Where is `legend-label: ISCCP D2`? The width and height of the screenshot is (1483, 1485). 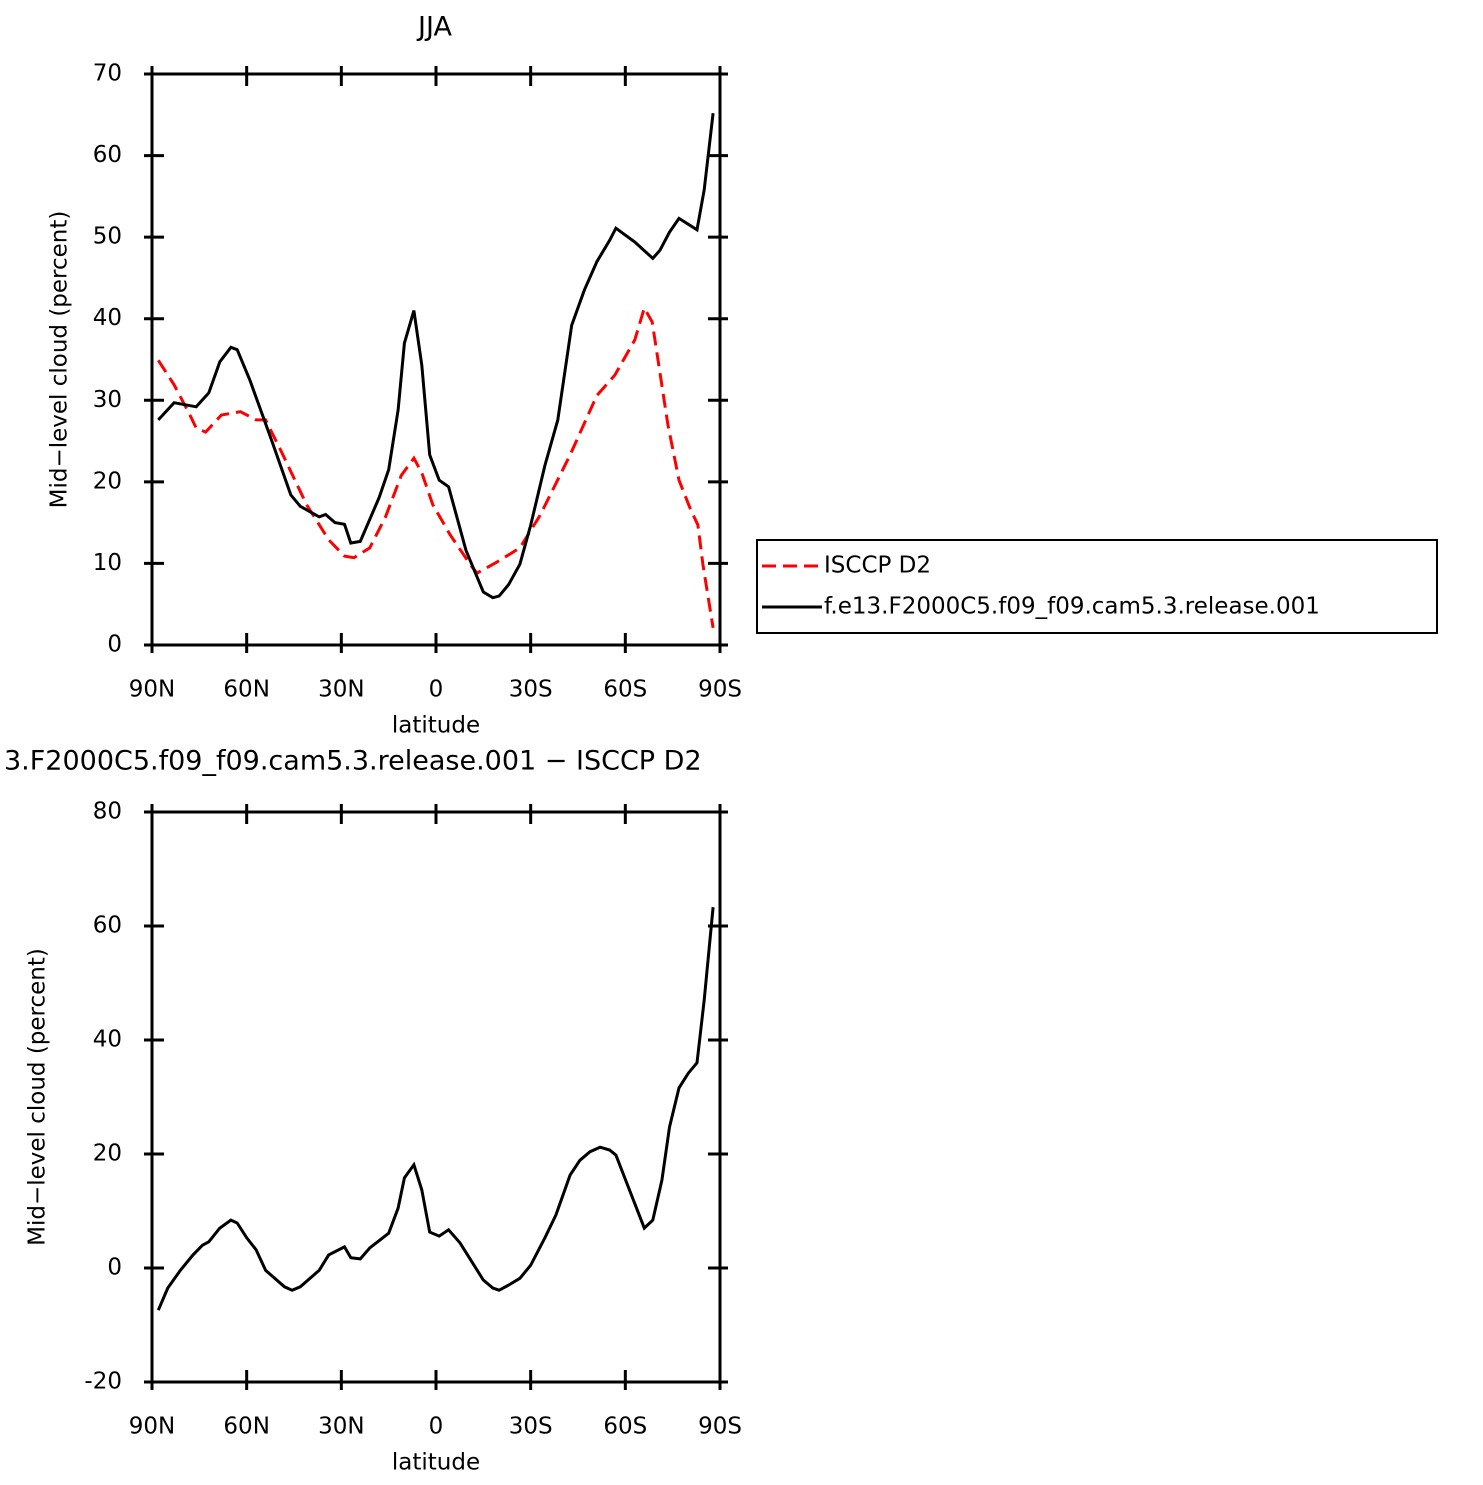 legend-label: ISCCP D2 is located at coordinates (877, 566).